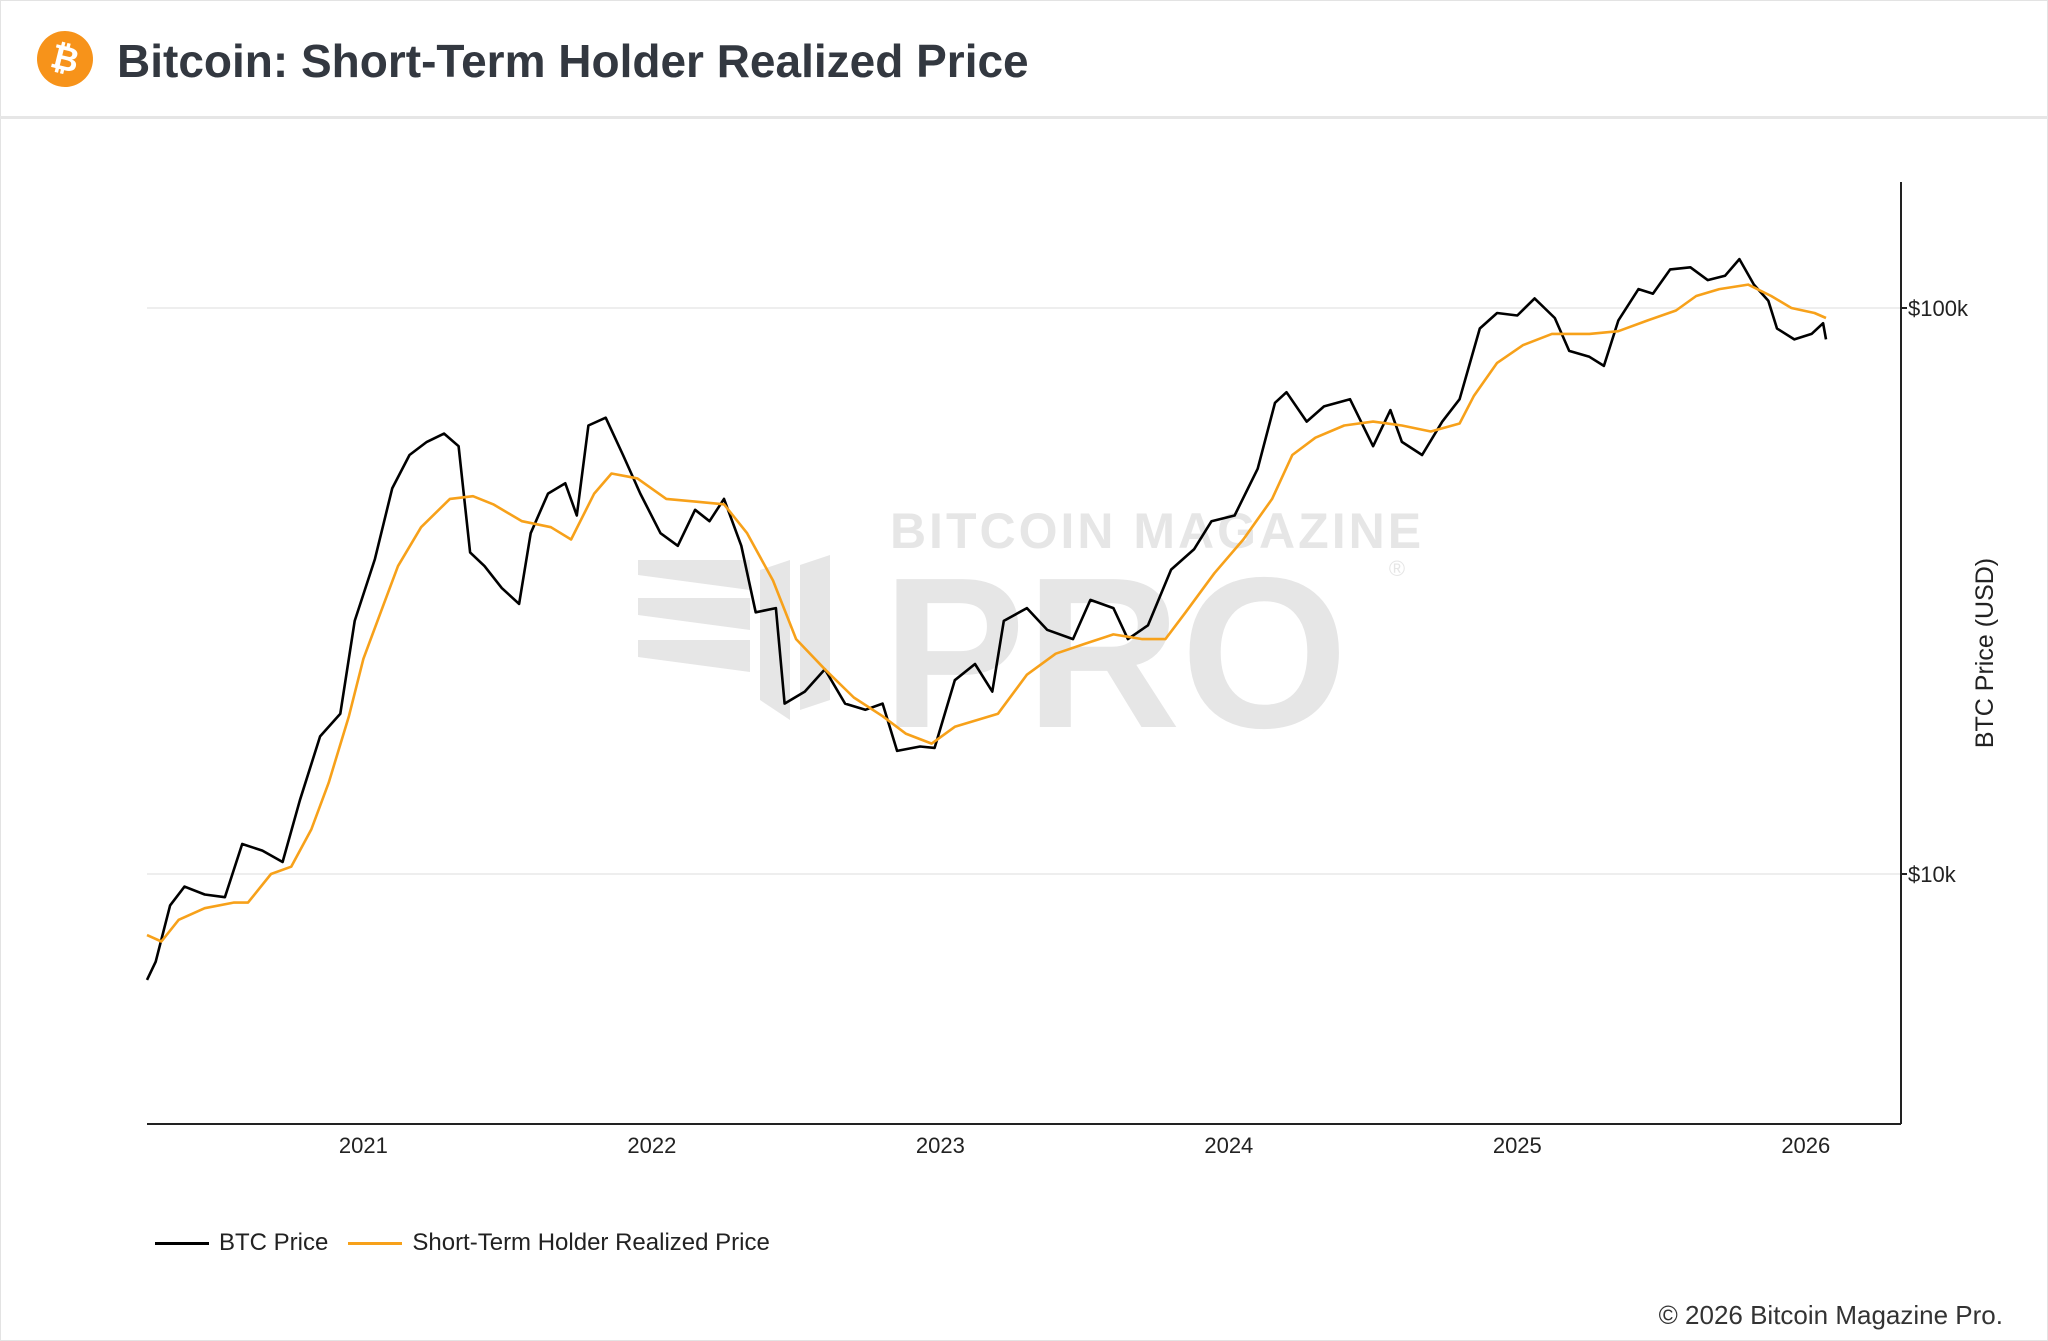  What do you see at coordinates (1985, 653) in the screenshot?
I see `y-axis-label: BTC Price (USD)` at bounding box center [1985, 653].